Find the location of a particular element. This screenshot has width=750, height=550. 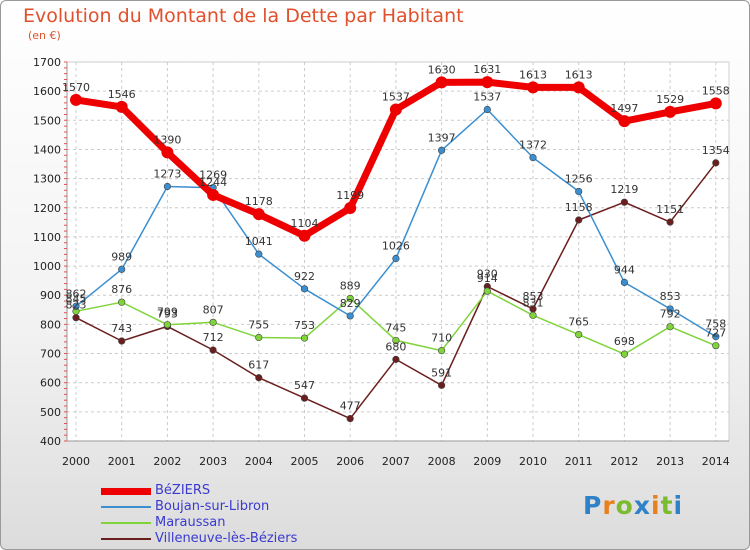

data-label: 792 is located at coordinates (670, 314).